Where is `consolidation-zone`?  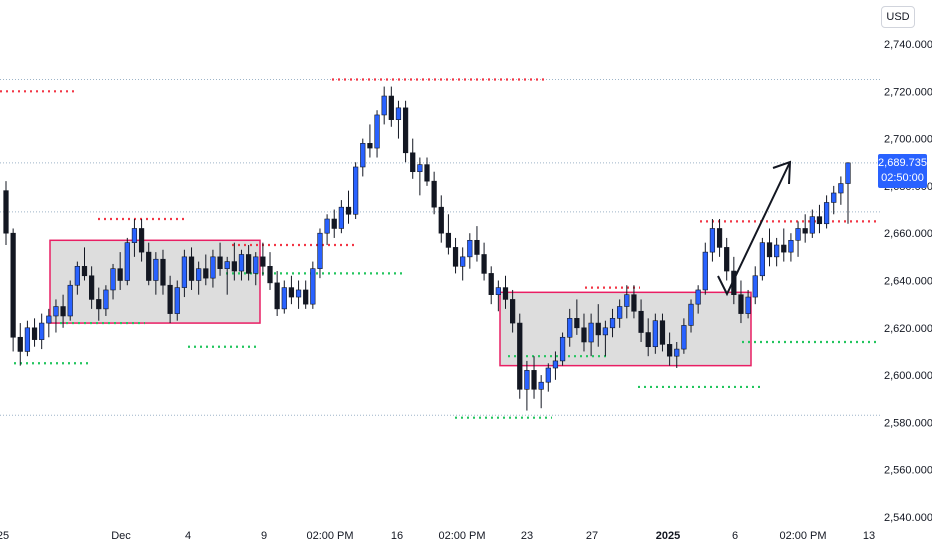 consolidation-zone is located at coordinates (155, 281).